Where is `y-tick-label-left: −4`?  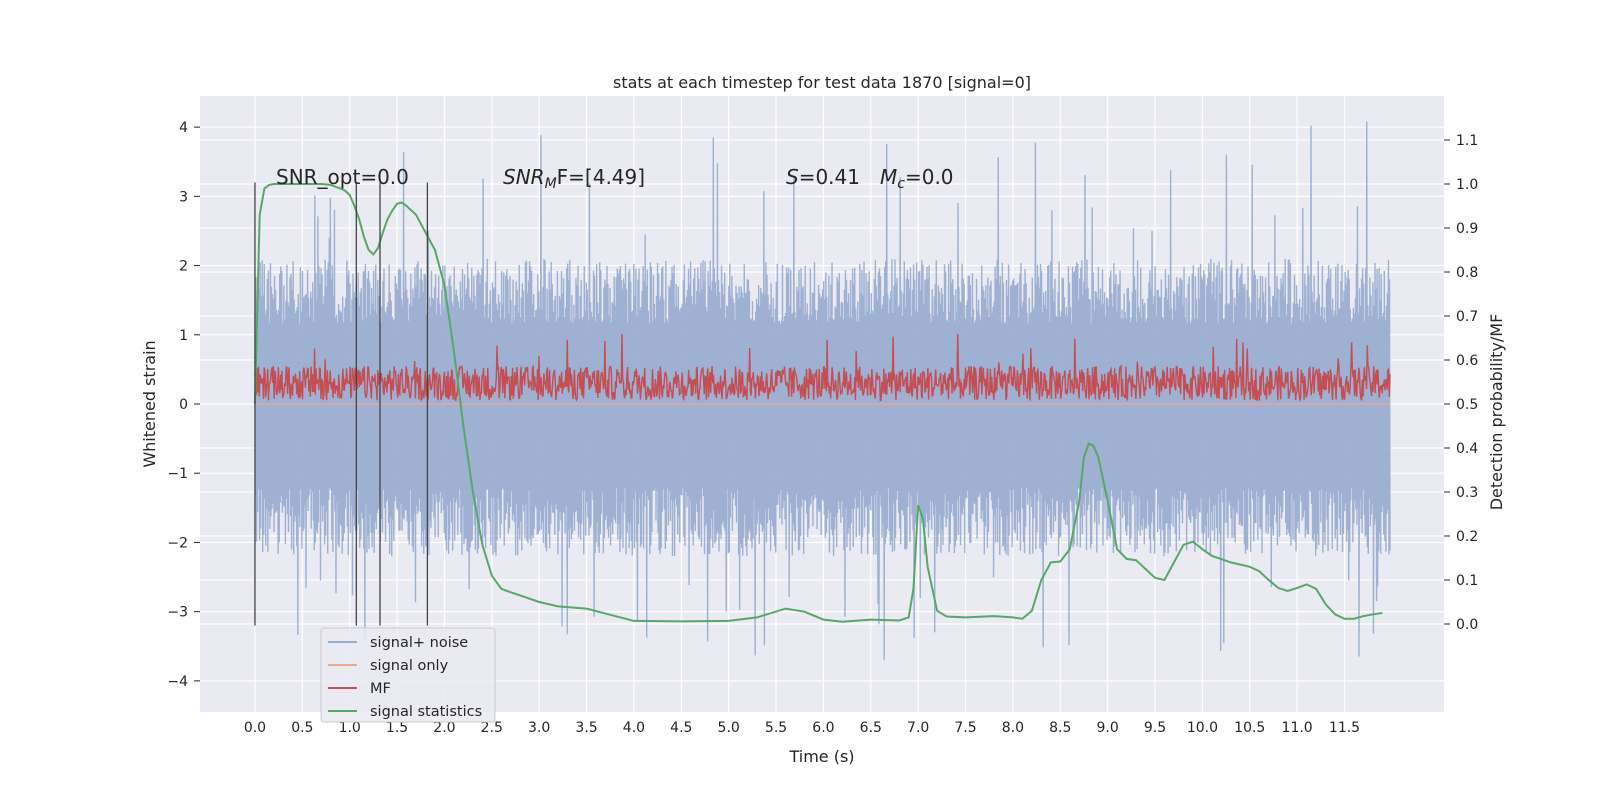
y-tick-label-left: −4 is located at coordinates (177, 682).